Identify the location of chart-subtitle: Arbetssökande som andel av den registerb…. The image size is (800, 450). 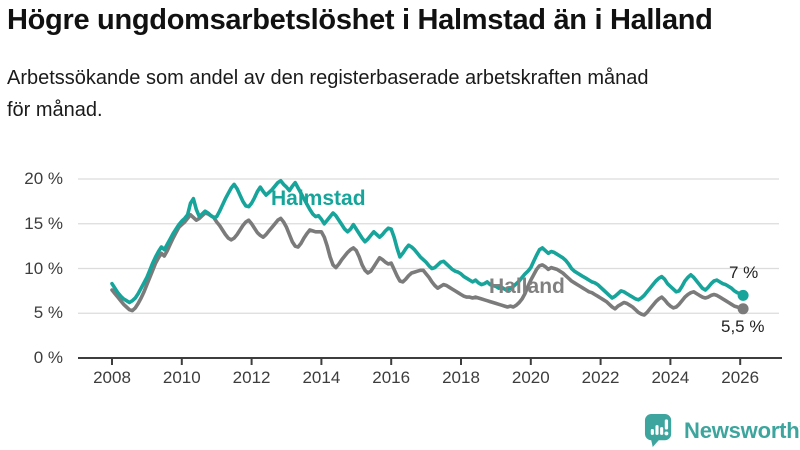
(328, 94).